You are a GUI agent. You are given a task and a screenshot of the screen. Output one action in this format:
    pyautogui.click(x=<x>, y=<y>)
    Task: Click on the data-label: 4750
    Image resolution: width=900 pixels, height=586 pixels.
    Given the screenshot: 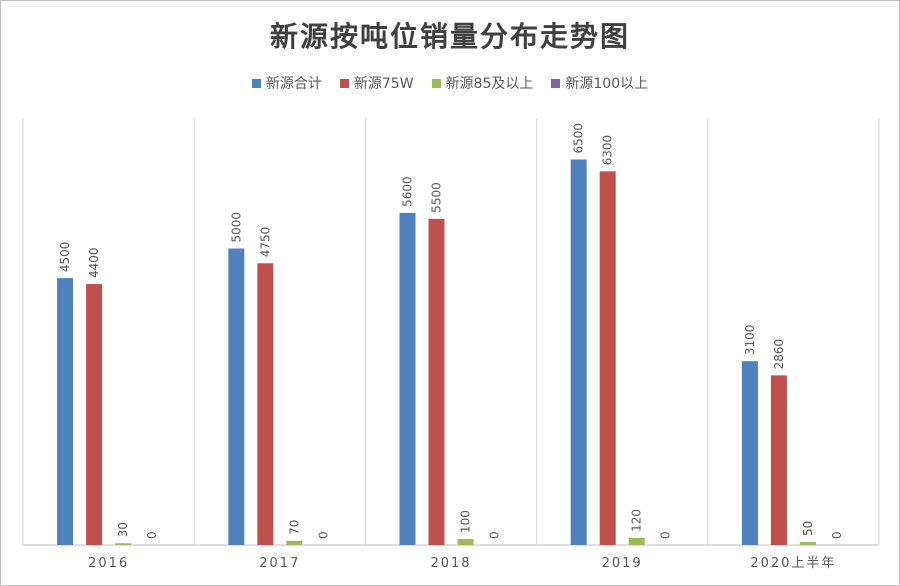 What is the action you would take?
    pyautogui.click(x=265, y=242)
    